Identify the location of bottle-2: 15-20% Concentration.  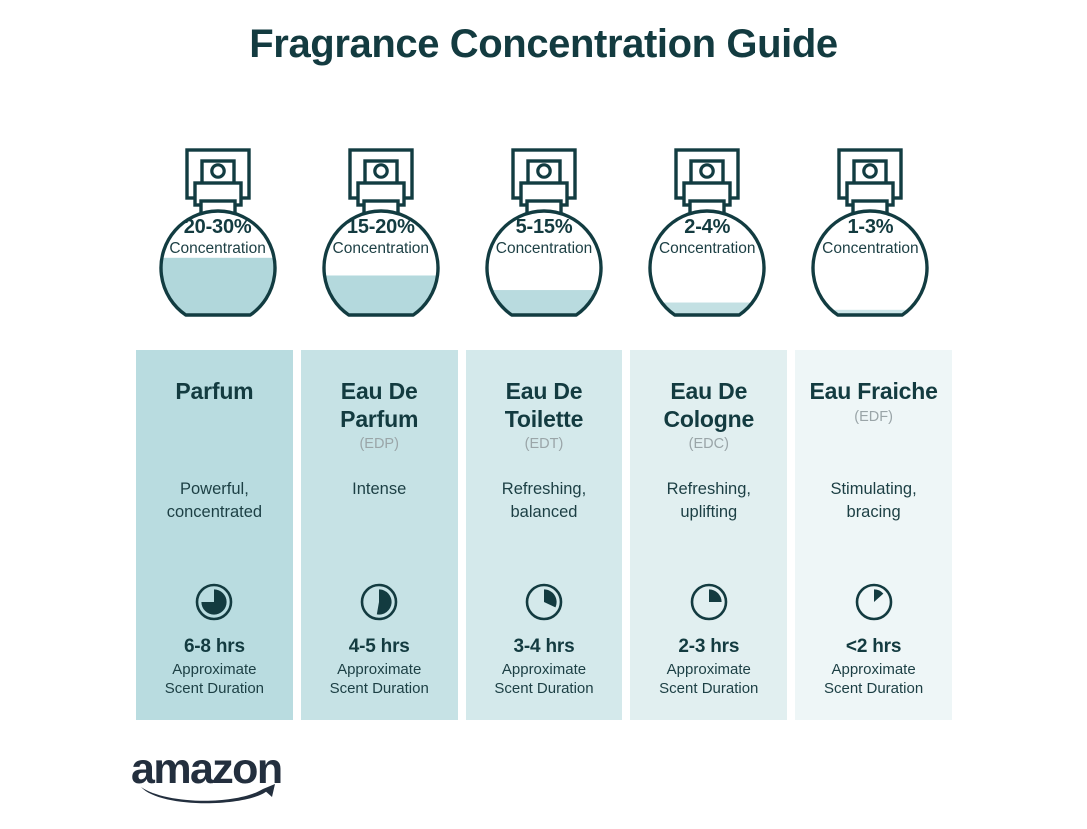
(380, 238).